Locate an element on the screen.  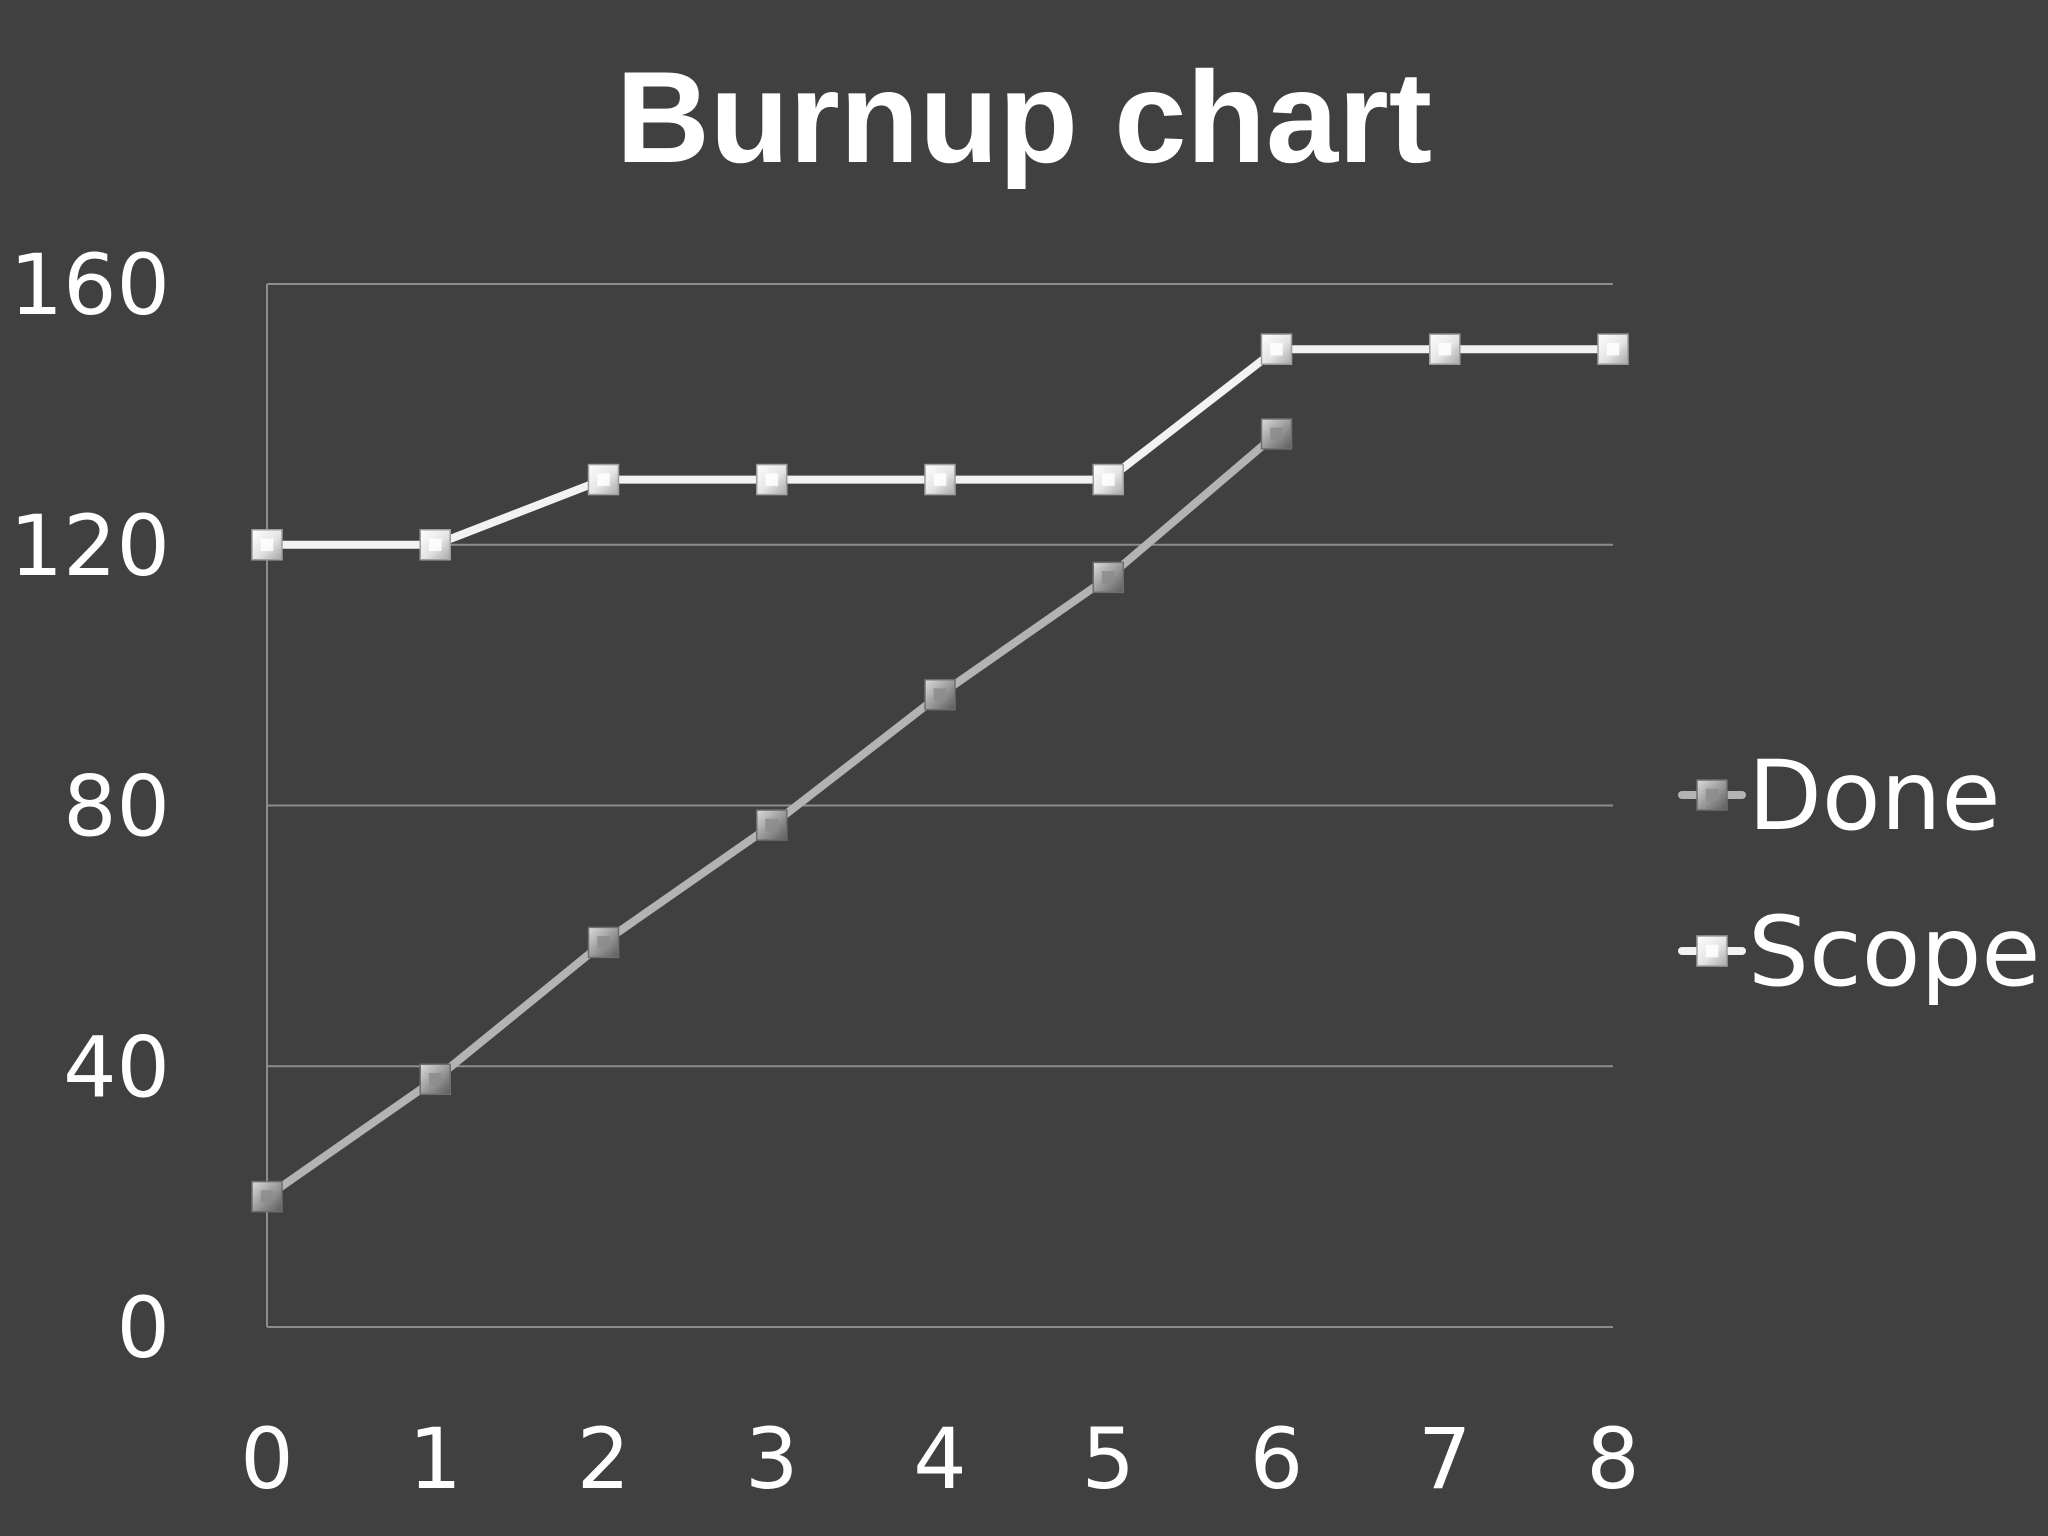
y-tick-label: 0 is located at coordinates (143, 1328).